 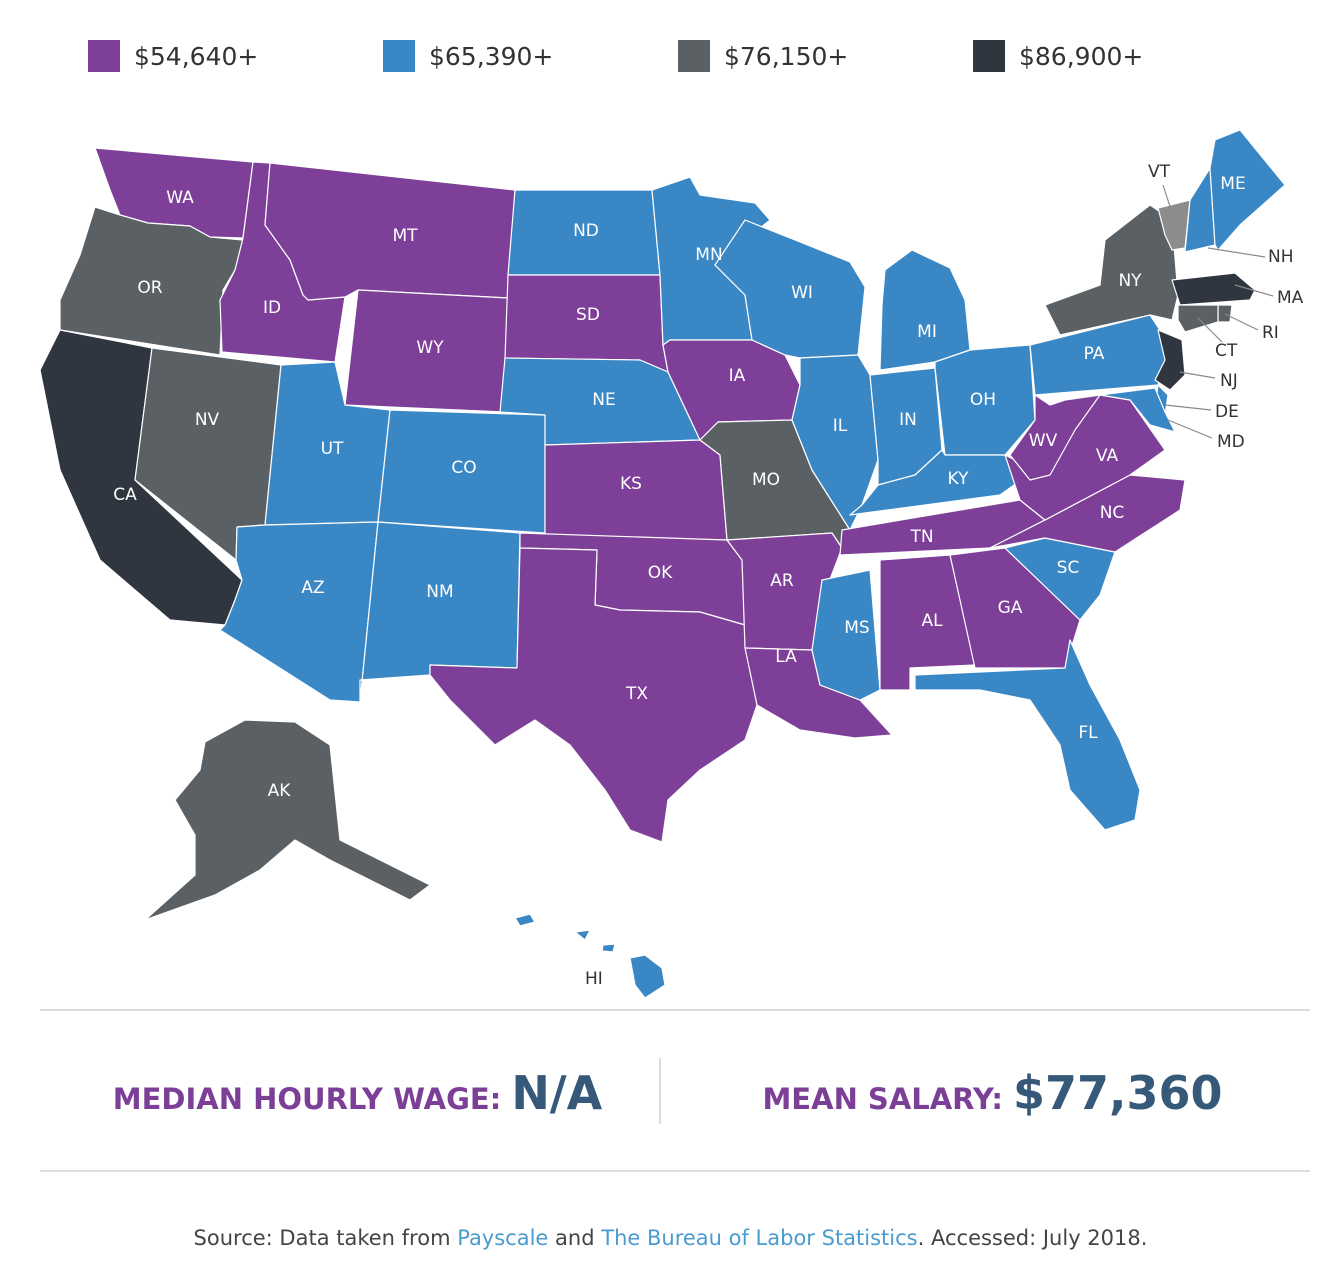 I want to click on mean-salary-value: $77,360, so click(x=1118, y=1093).